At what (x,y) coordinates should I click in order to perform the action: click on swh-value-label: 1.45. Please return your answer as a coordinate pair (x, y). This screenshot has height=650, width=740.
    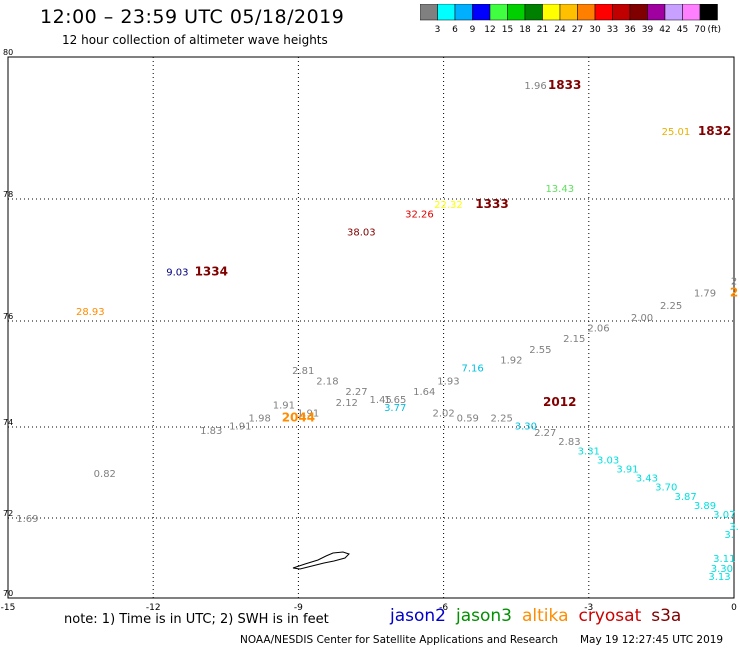
    Looking at the image, I should click on (381, 400).